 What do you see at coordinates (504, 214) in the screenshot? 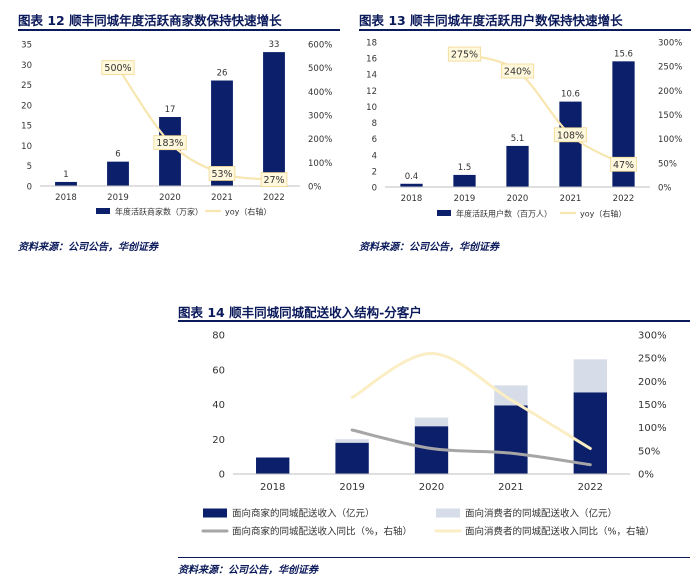
I see `legend-label: 年度活跃用户数（百万人）` at bounding box center [504, 214].